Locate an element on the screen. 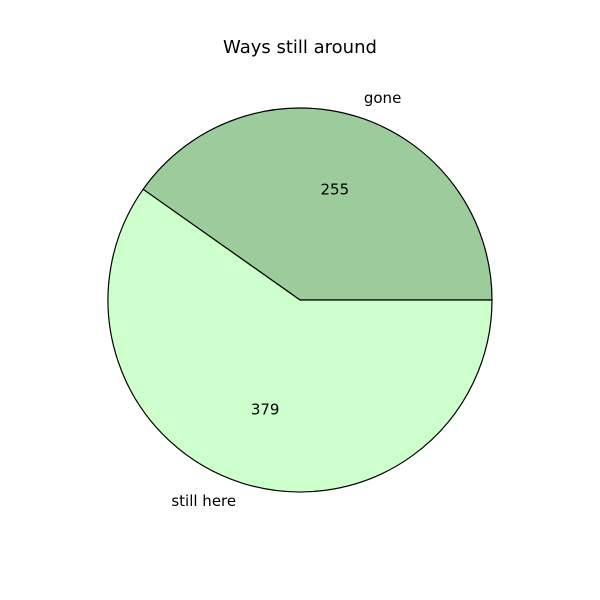 The width and height of the screenshot is (600, 600). slice-value-gone: 255 is located at coordinates (335, 190).